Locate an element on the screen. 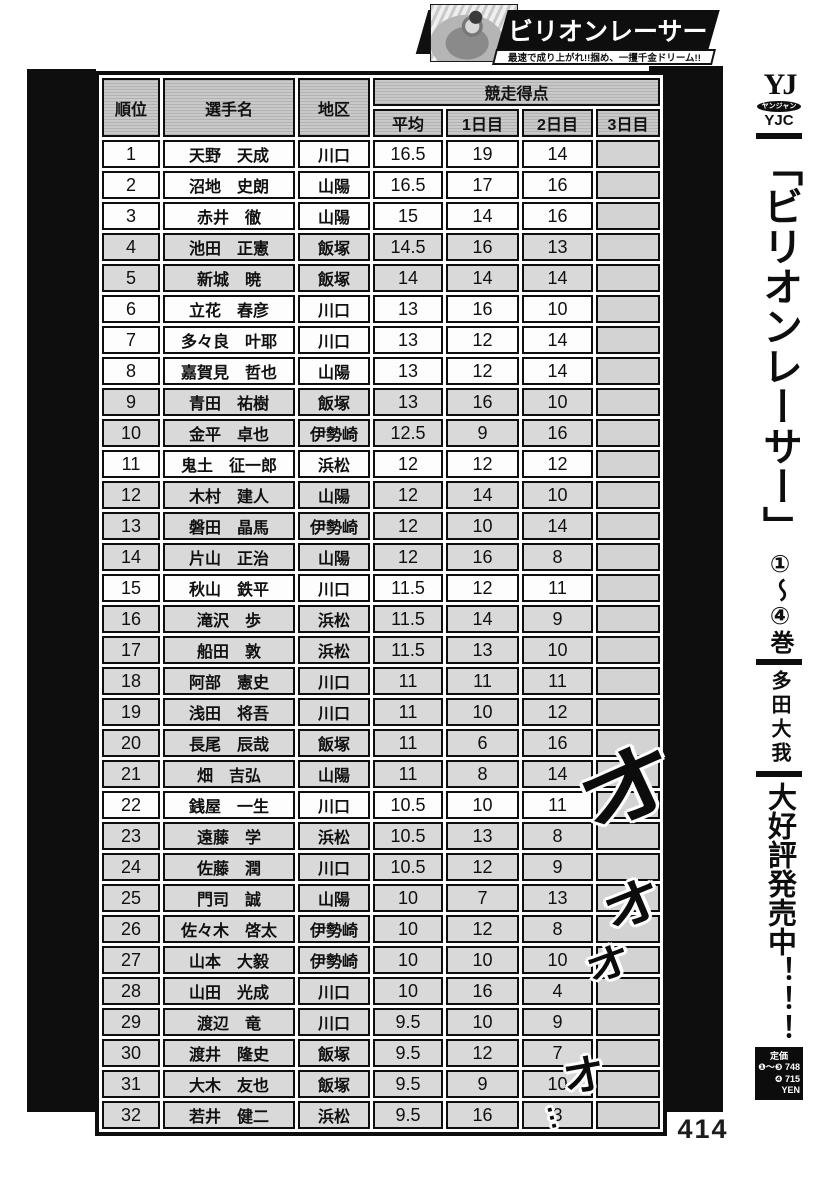 This screenshot has width=836, height=1180. cell-name: 渡辺 竜 is located at coordinates (229, 1022).